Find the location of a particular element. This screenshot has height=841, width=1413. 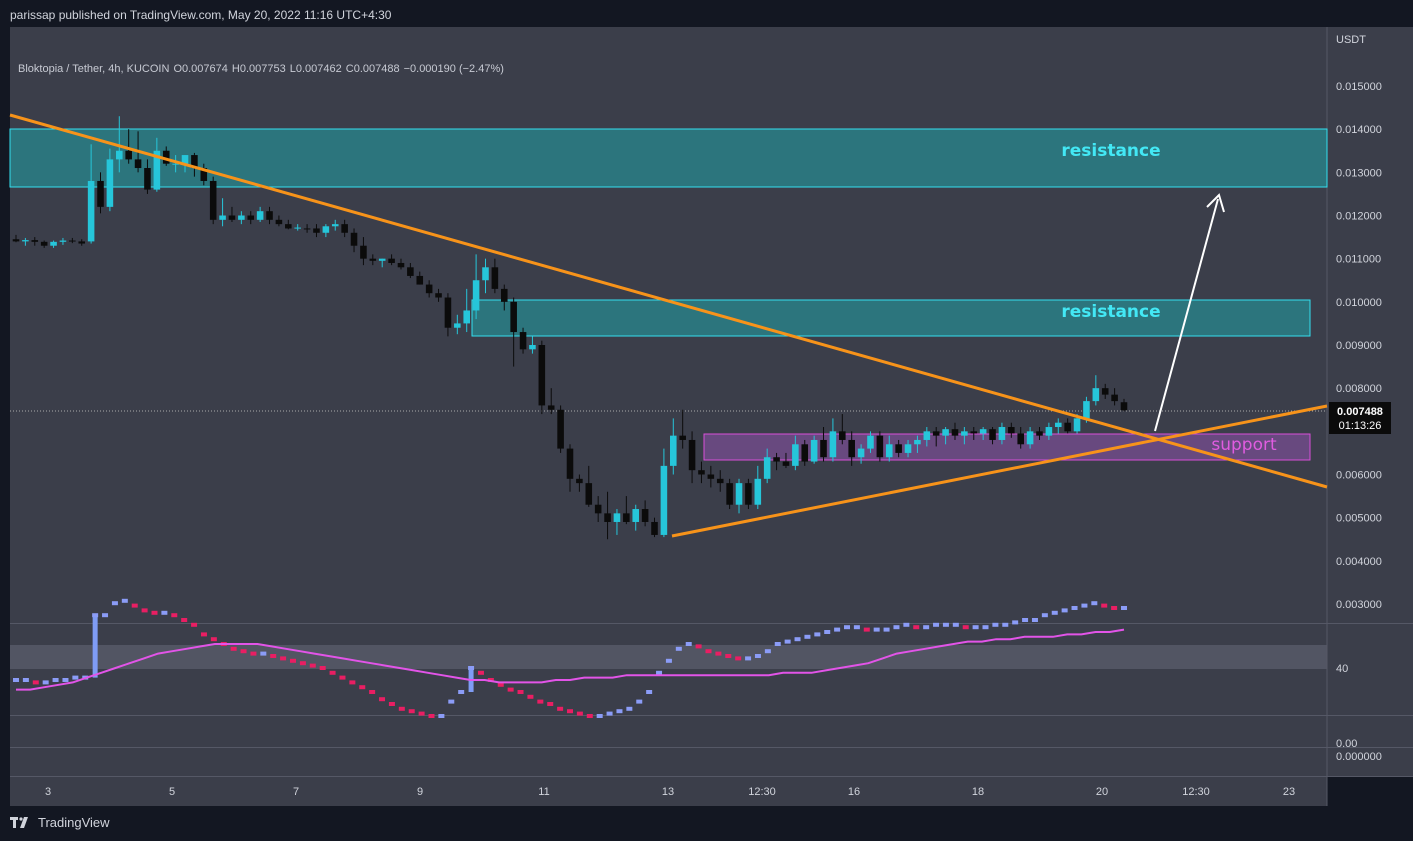

projection-arrow is located at coordinates (1186, 315).